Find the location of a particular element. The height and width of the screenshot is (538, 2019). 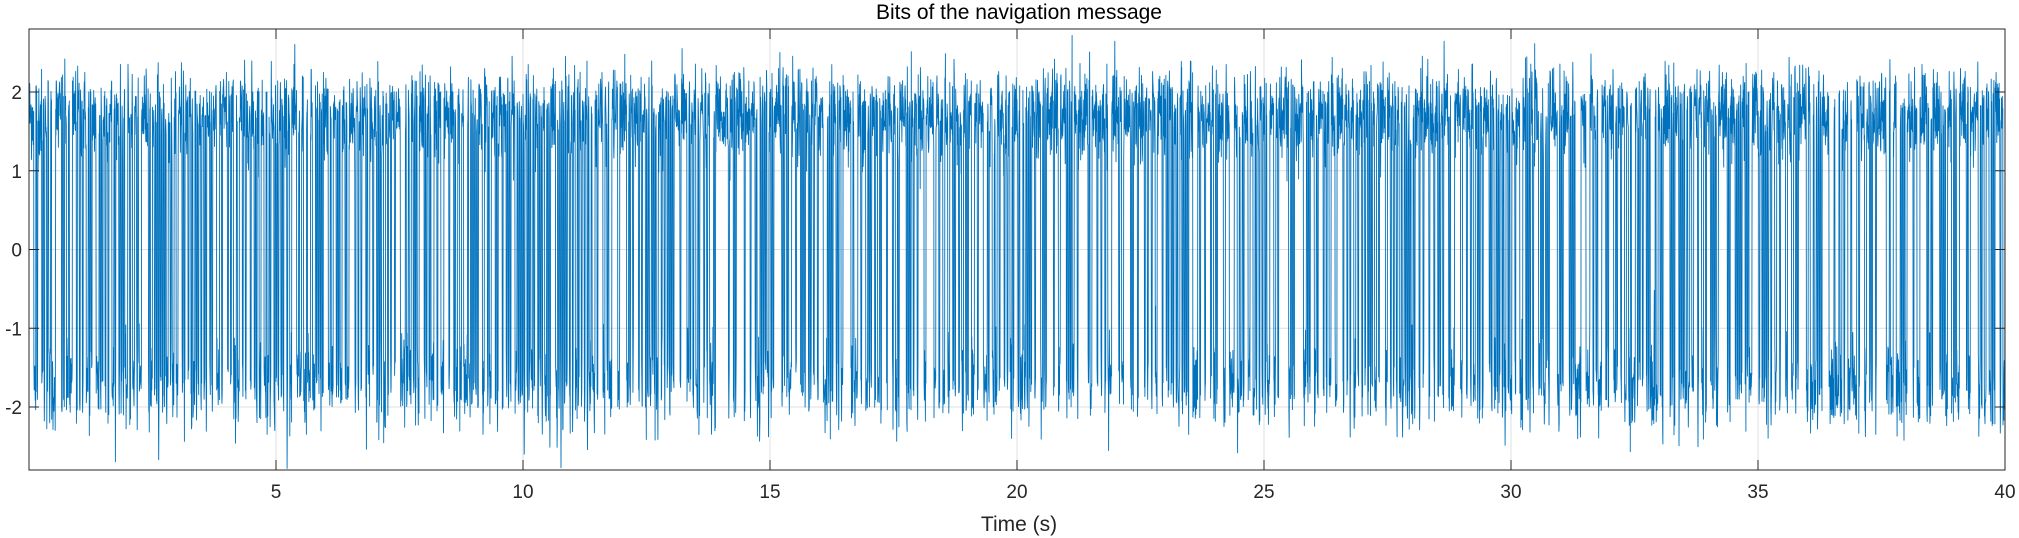

y-tick-label: 2 is located at coordinates (16, 93).